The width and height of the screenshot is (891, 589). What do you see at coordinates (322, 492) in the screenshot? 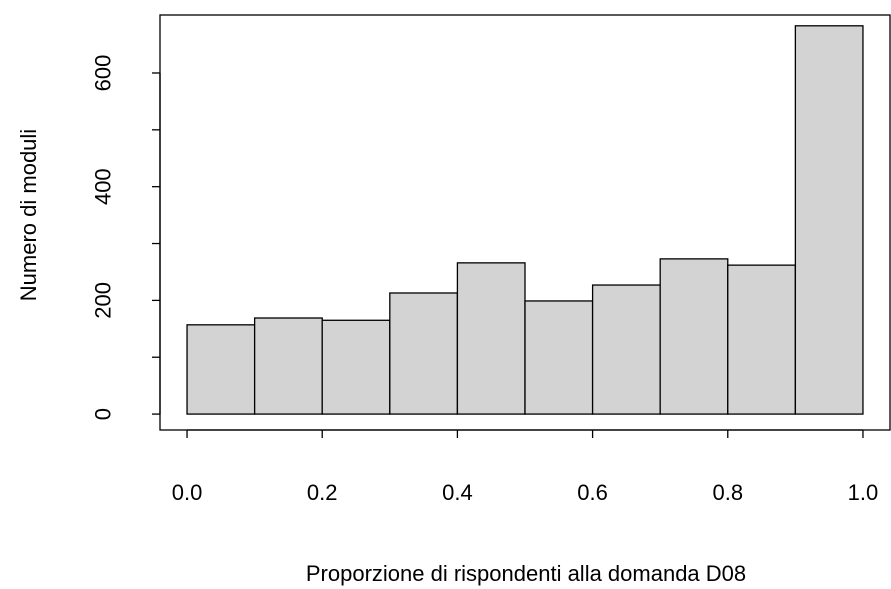
I see `x-tick-label: 0.2` at bounding box center [322, 492].